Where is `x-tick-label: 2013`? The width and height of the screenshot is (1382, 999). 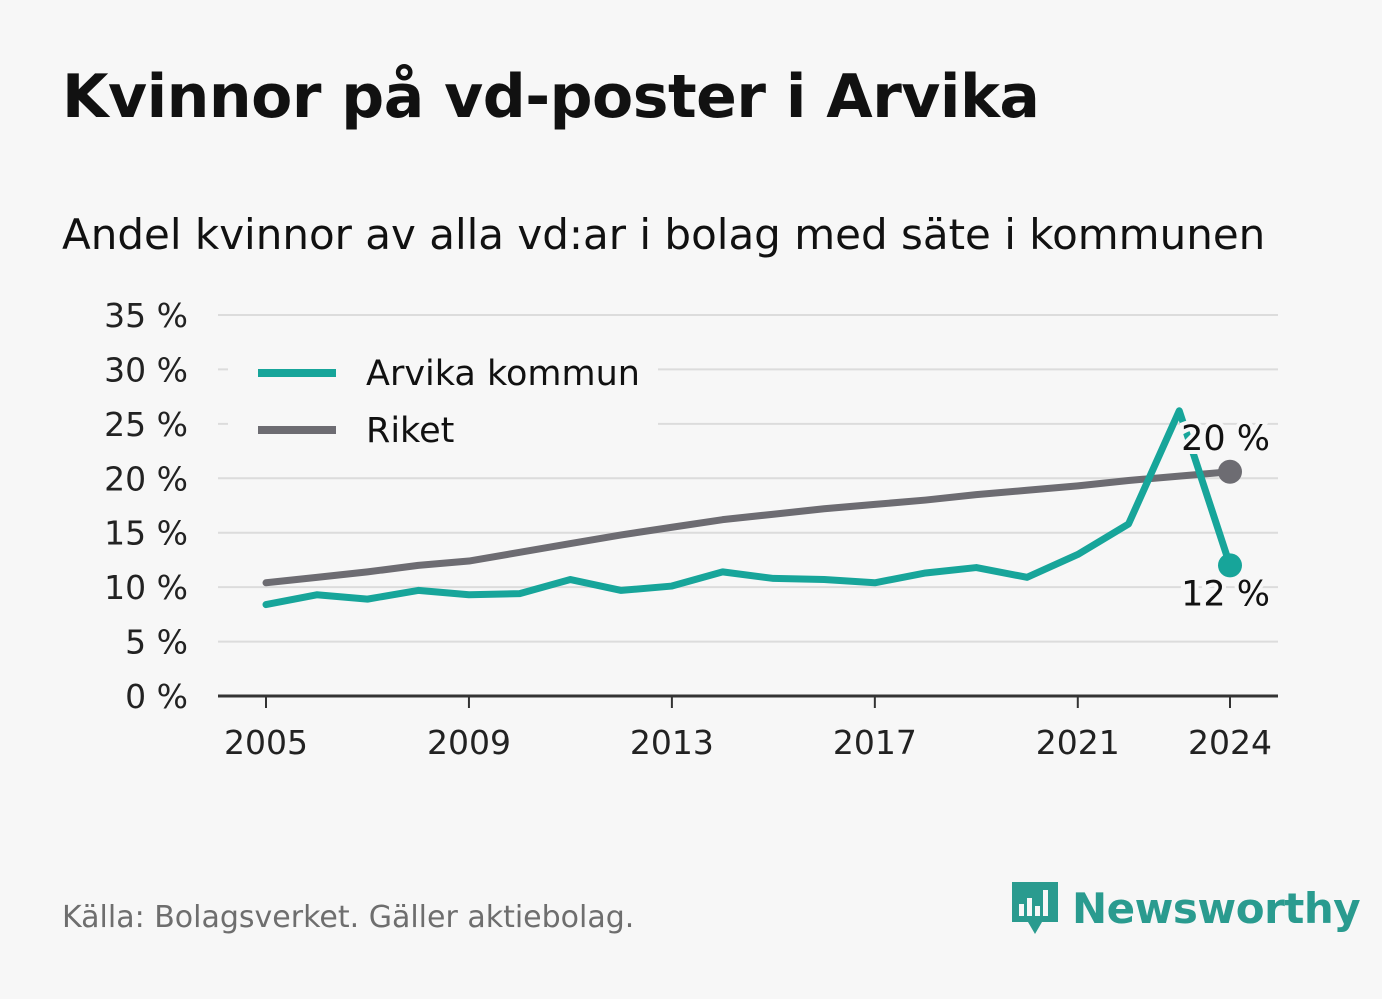
x-tick-label: 2013 is located at coordinates (672, 742).